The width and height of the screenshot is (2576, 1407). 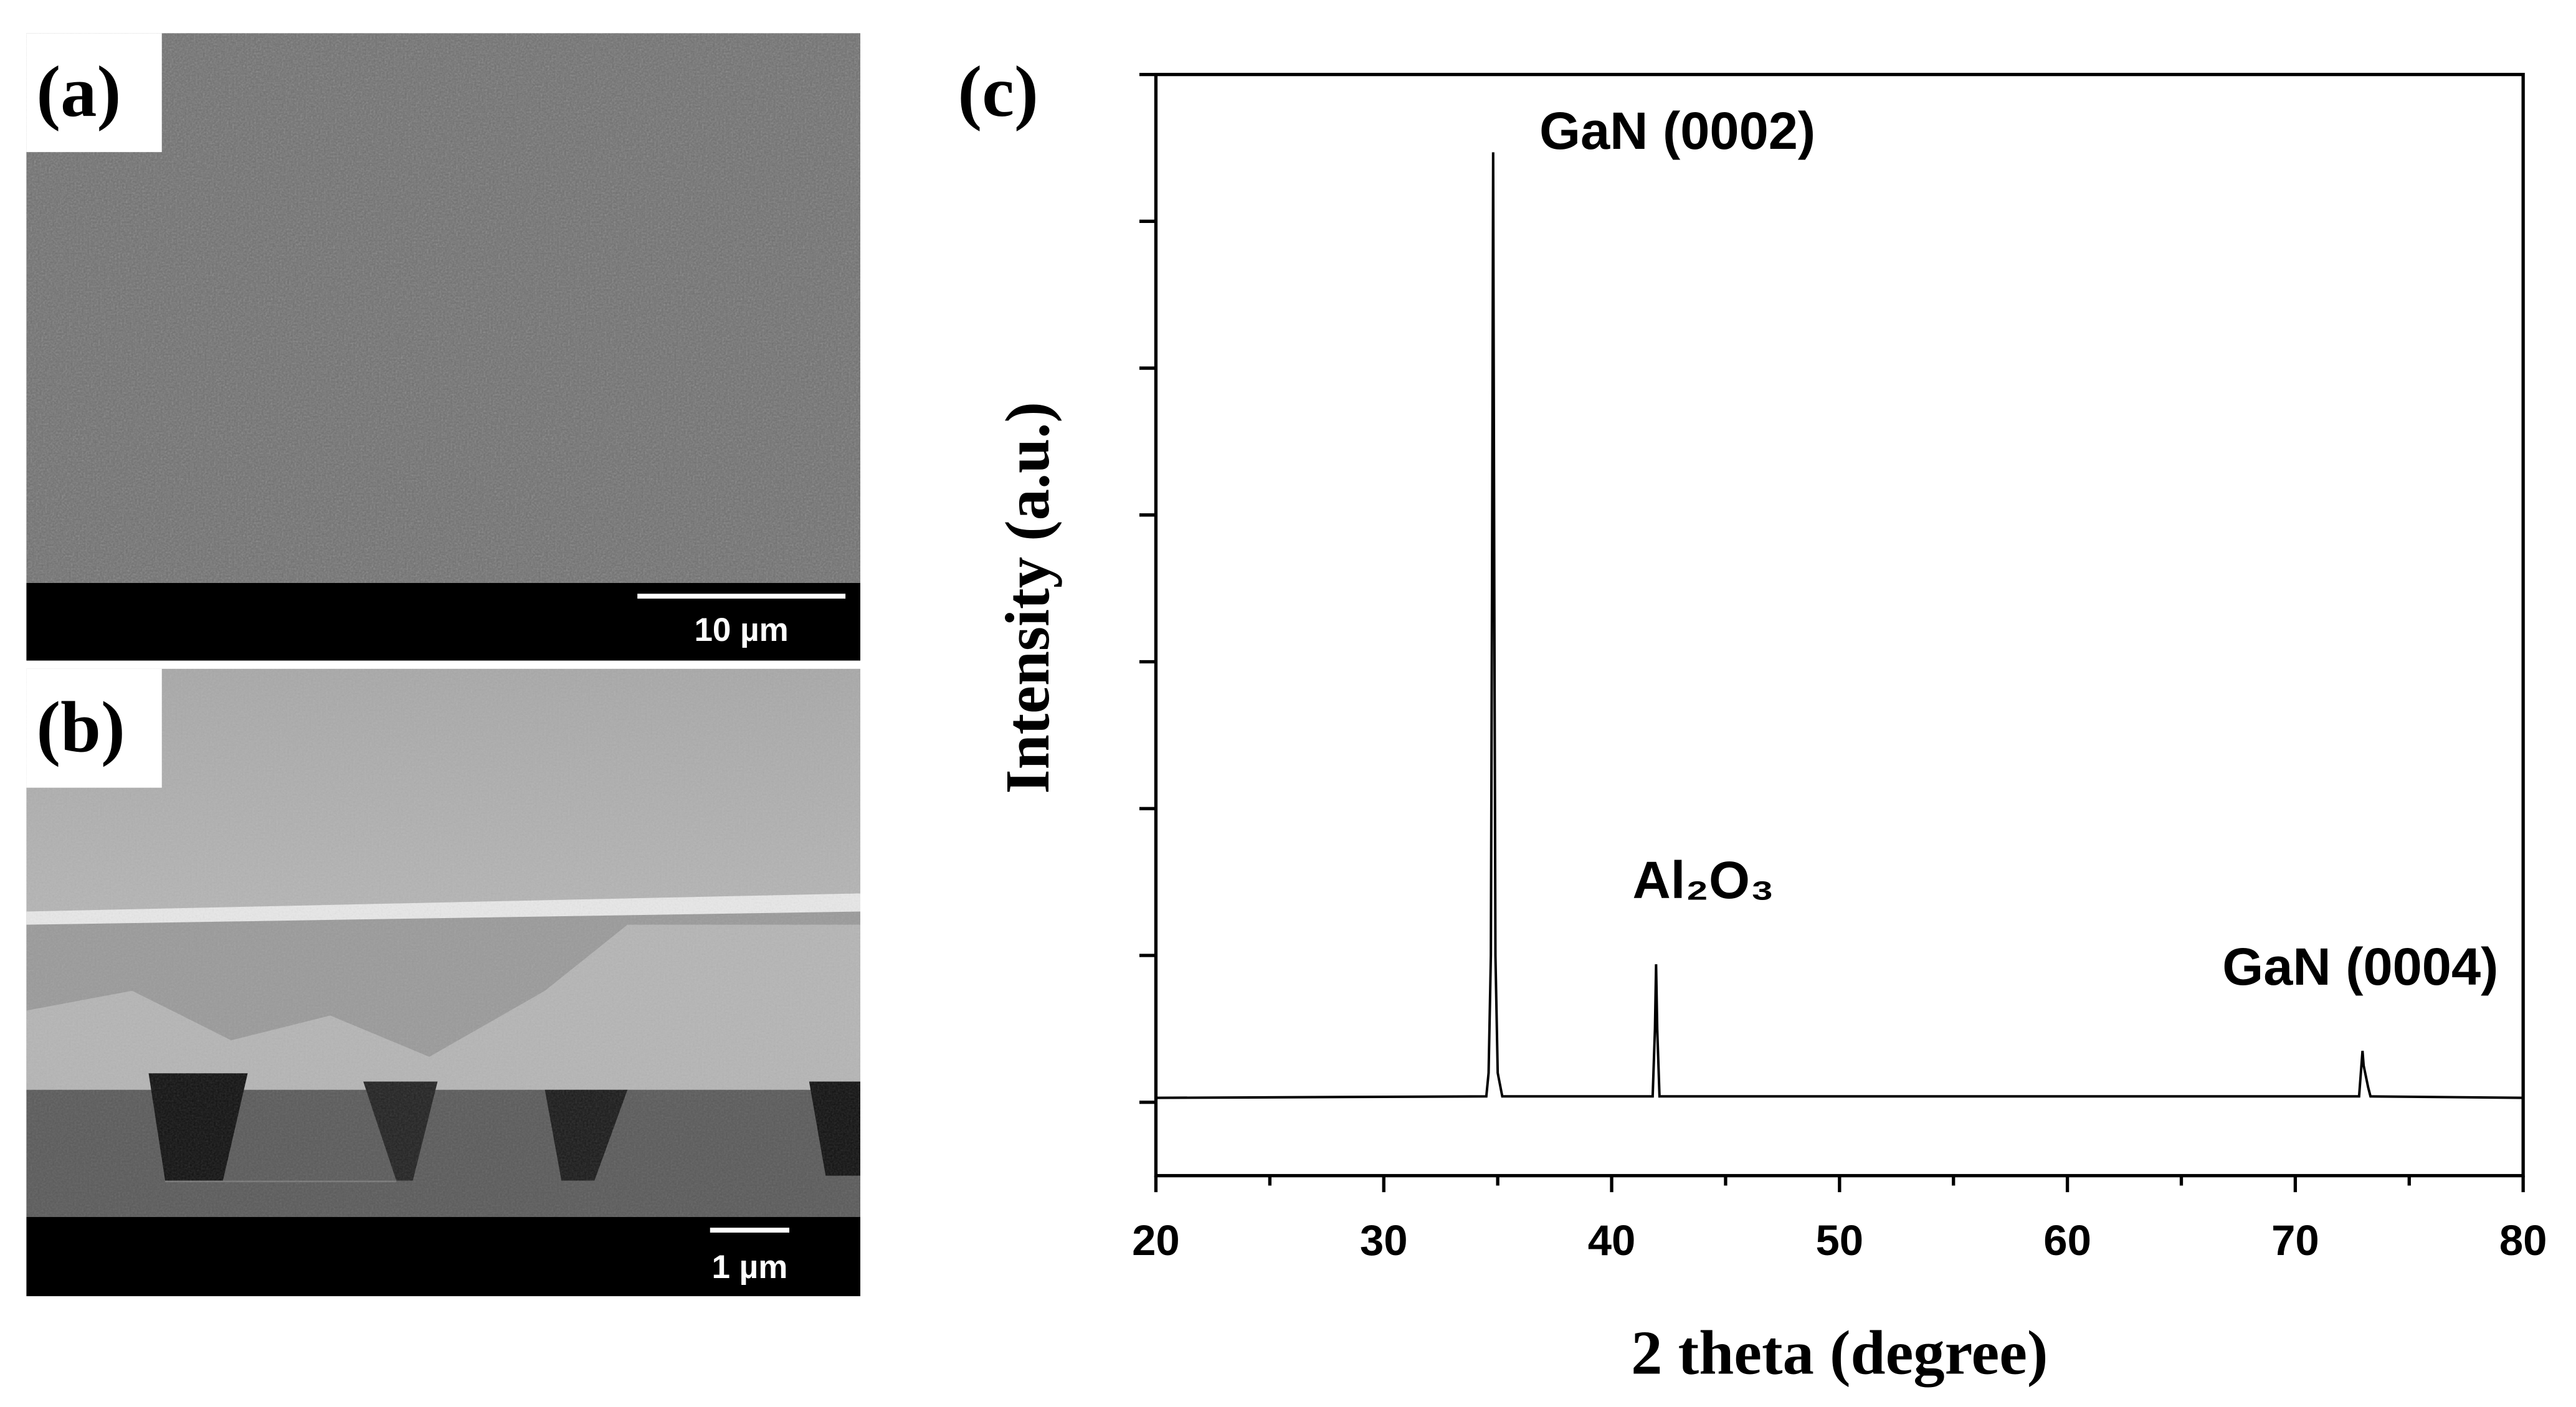 I want to click on peak-annotation: Al₂O₃, so click(x=1704, y=879).